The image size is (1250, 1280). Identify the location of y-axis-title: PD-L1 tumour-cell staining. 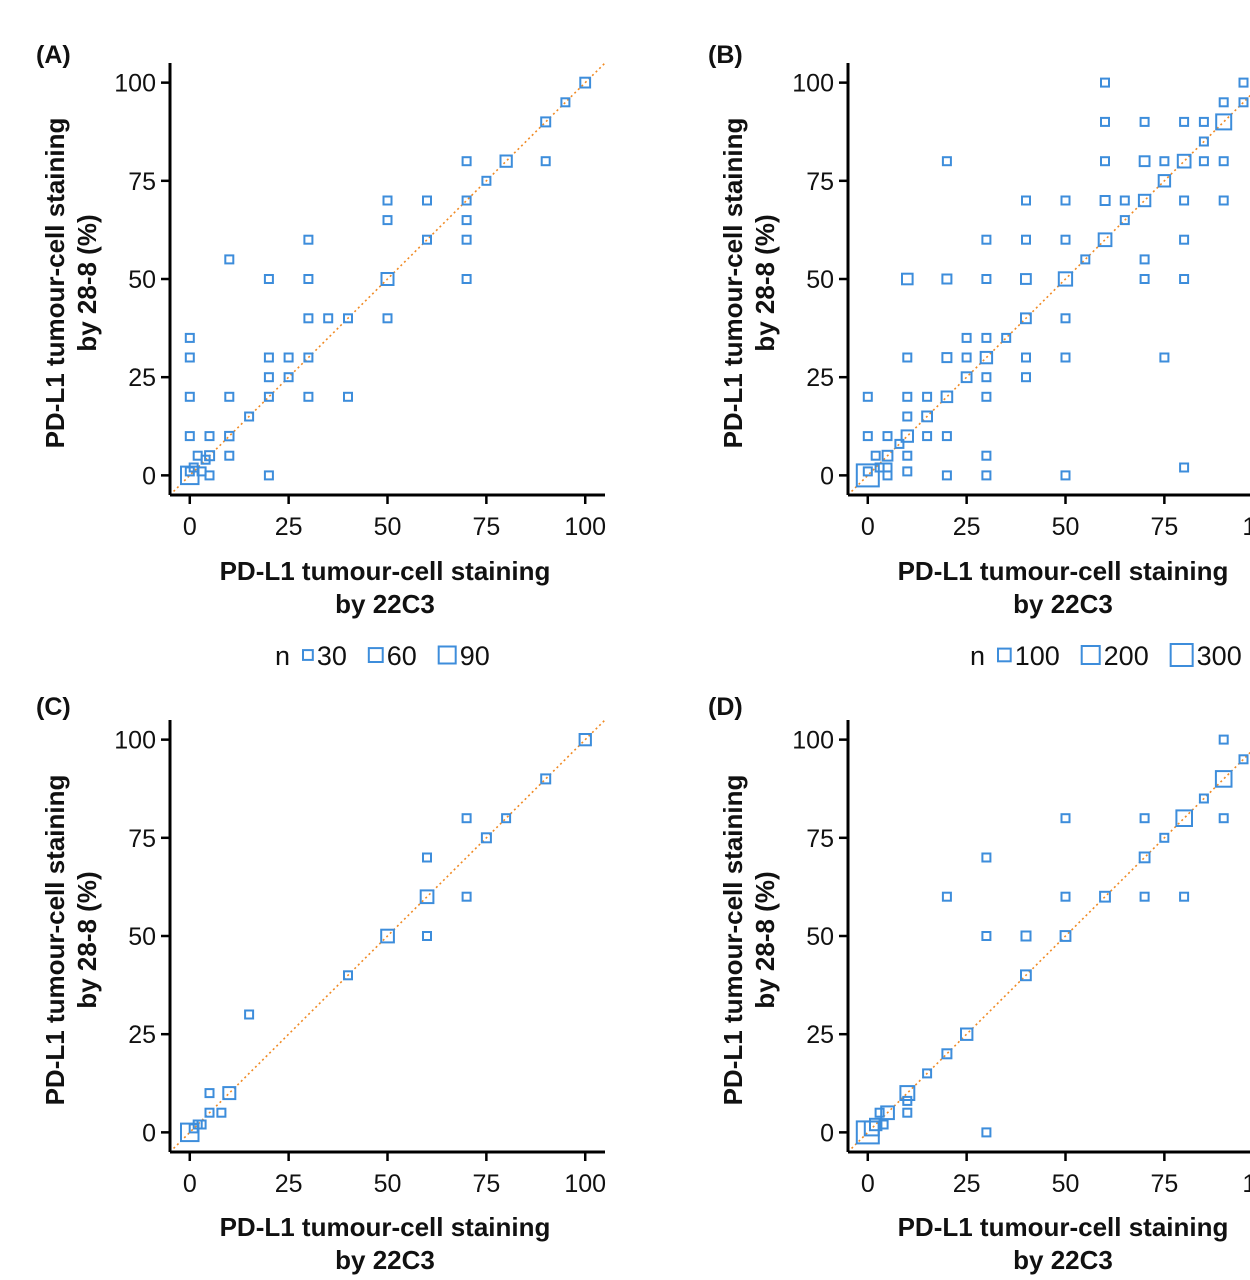
(733, 940).